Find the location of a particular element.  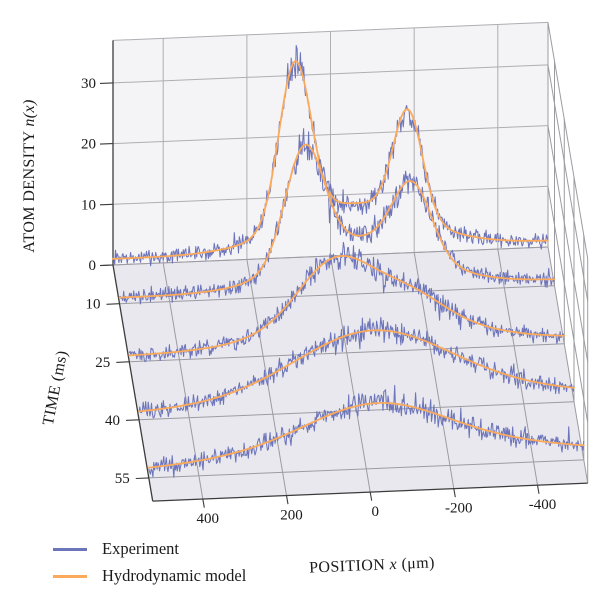

position-tick-label: 200 is located at coordinates (291, 516).